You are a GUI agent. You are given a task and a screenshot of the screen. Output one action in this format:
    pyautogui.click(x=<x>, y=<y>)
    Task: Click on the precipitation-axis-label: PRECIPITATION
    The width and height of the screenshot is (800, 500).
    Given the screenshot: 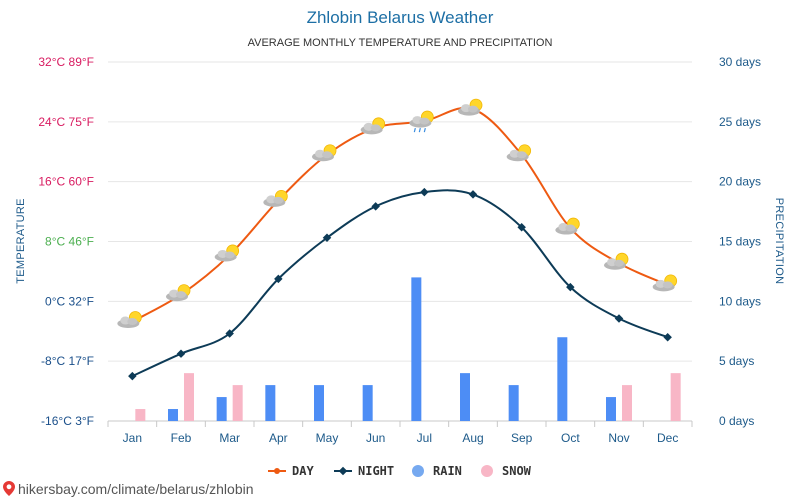 What is the action you would take?
    pyautogui.click(x=779, y=241)
    